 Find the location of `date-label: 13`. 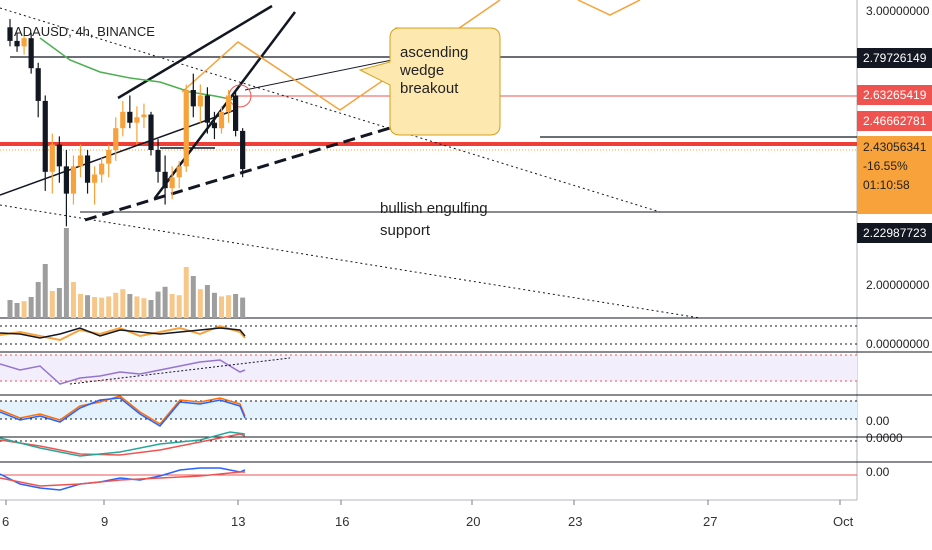

date-label: 13 is located at coordinates (238, 521).